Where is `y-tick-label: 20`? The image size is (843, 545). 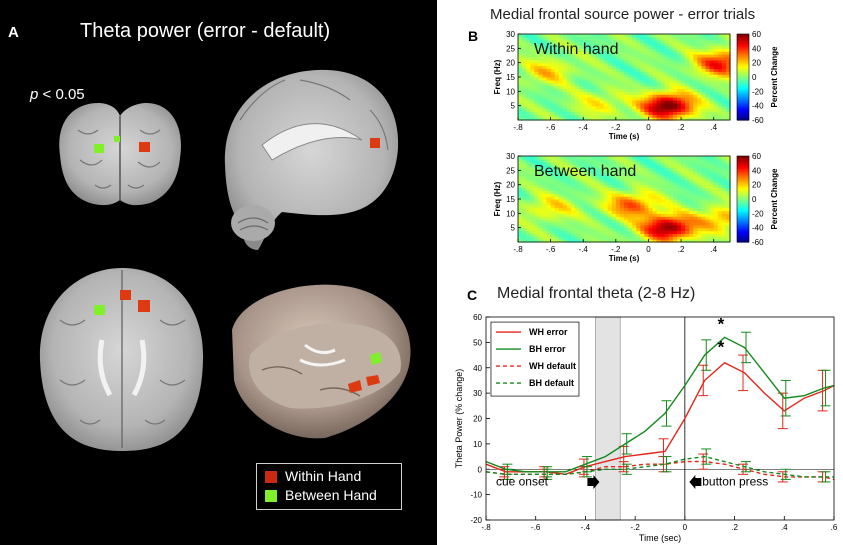
y-tick-label: 20 is located at coordinates (510, 185).